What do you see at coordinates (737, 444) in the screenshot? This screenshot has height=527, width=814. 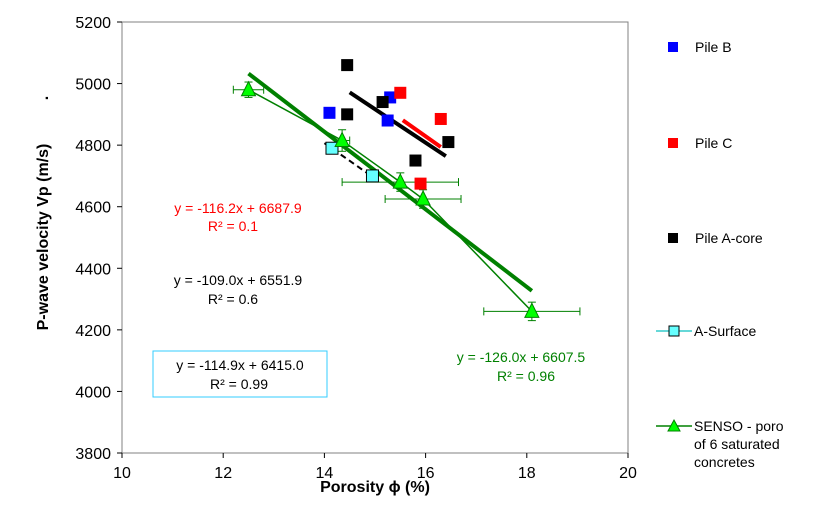 I see `legend-label-senso-line2: of 6 saturated` at bounding box center [737, 444].